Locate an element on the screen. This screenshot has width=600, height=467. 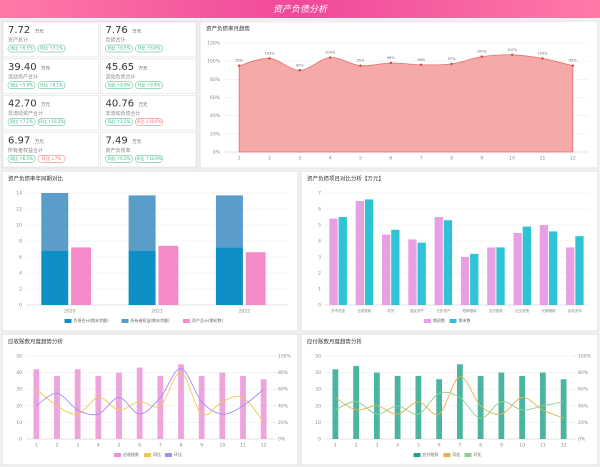
y-tick-label: 2 is located at coordinates (319, 274).